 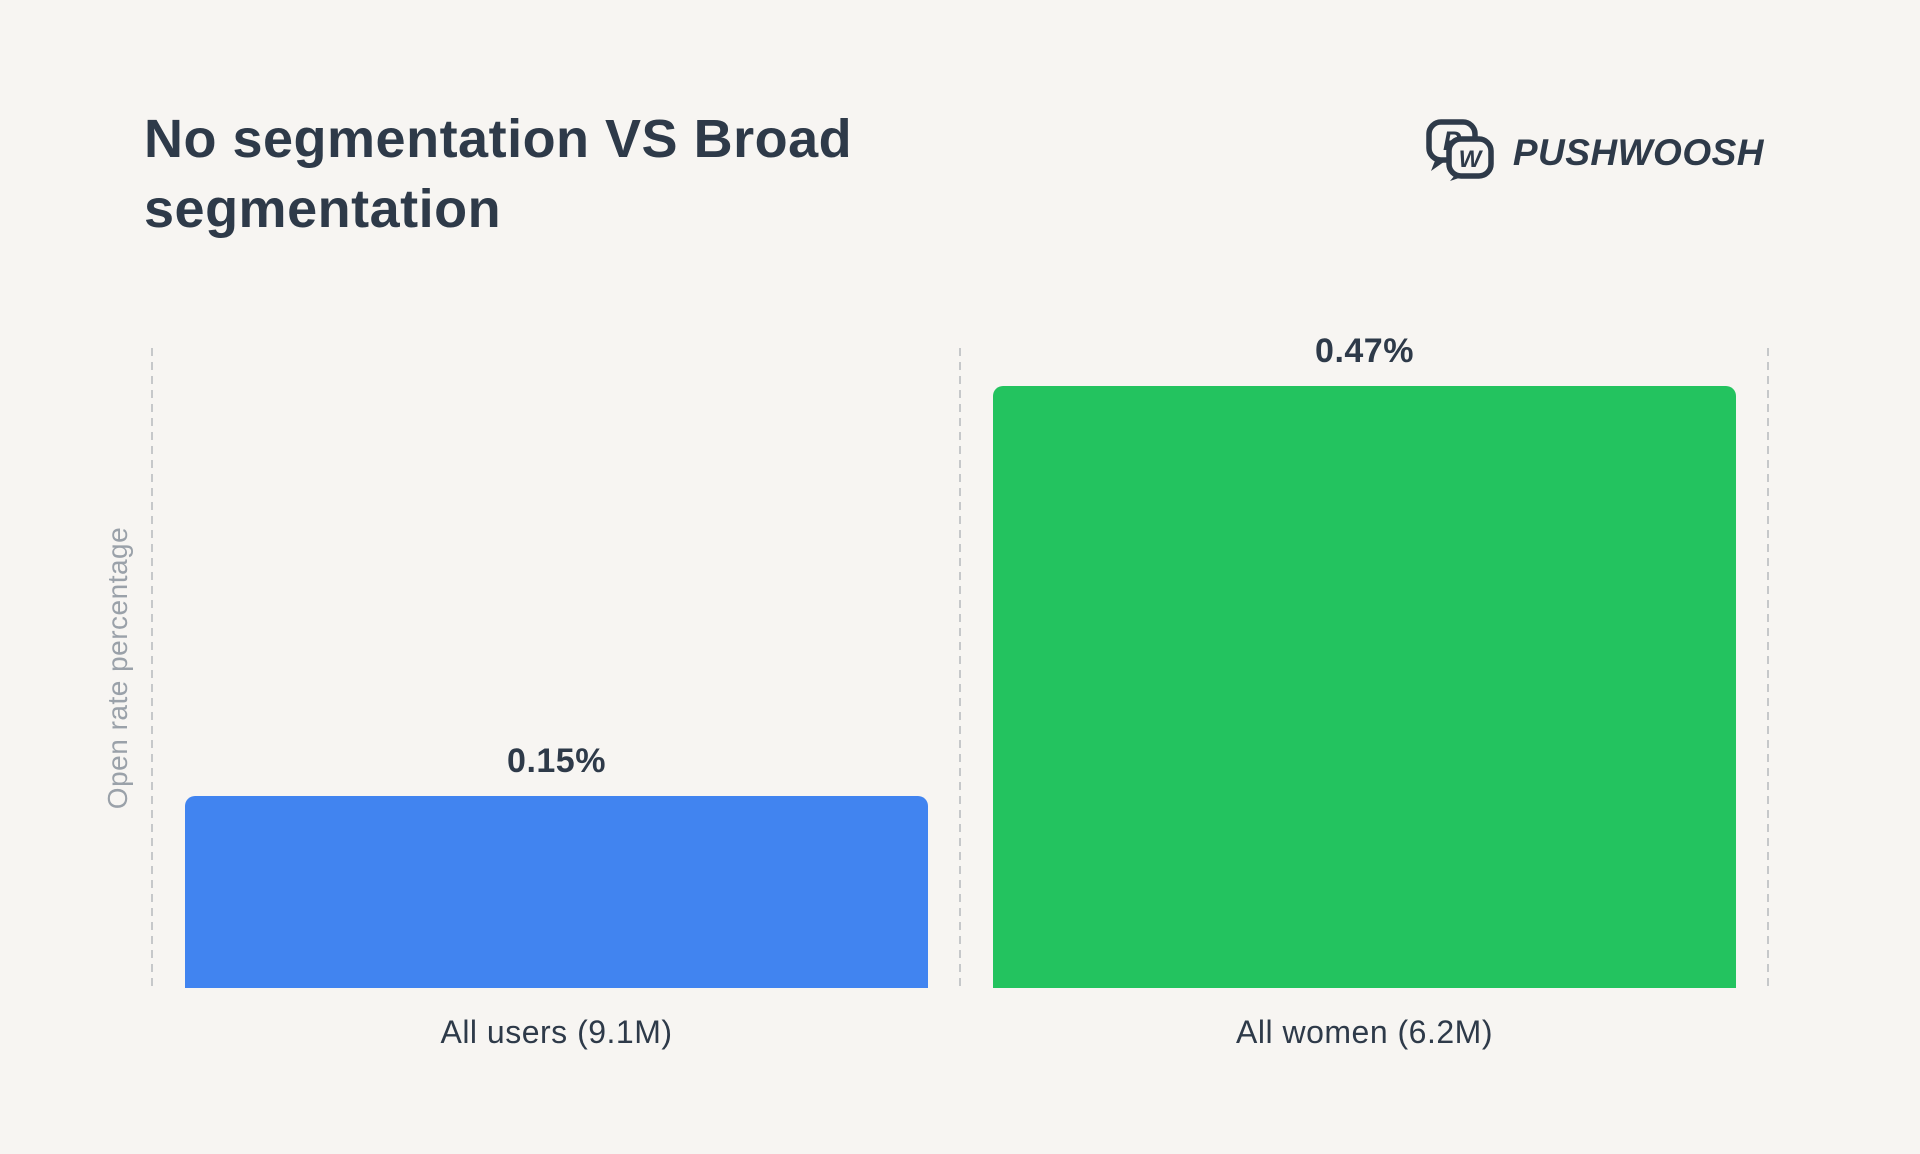 I want to click on dashed-guide-left, so click(x=152, y=668).